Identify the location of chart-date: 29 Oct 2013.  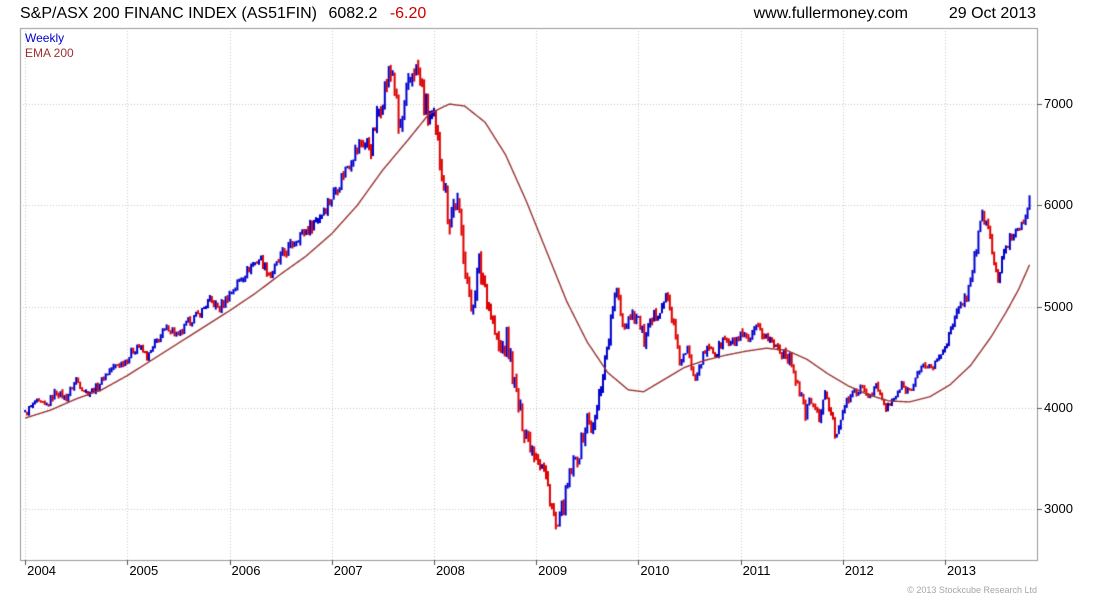
(992, 13).